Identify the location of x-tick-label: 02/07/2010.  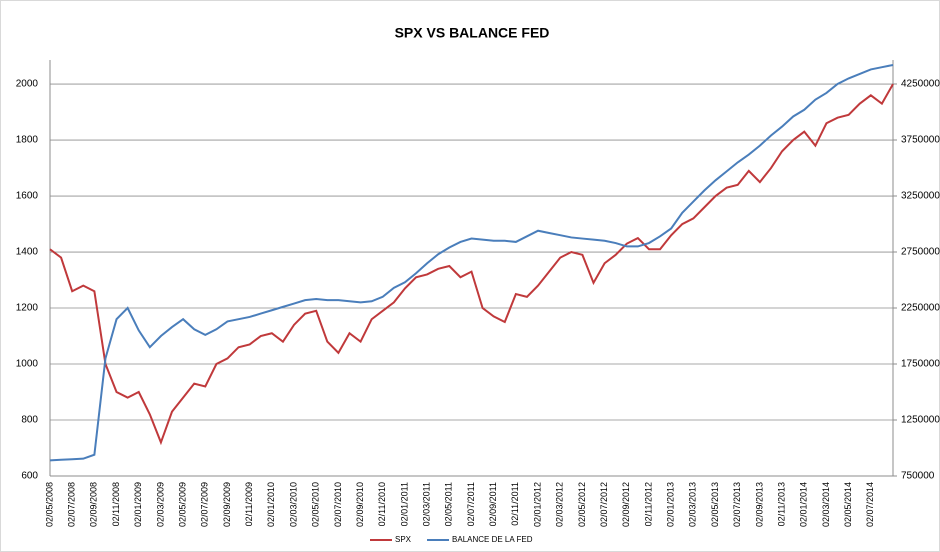
(338, 504).